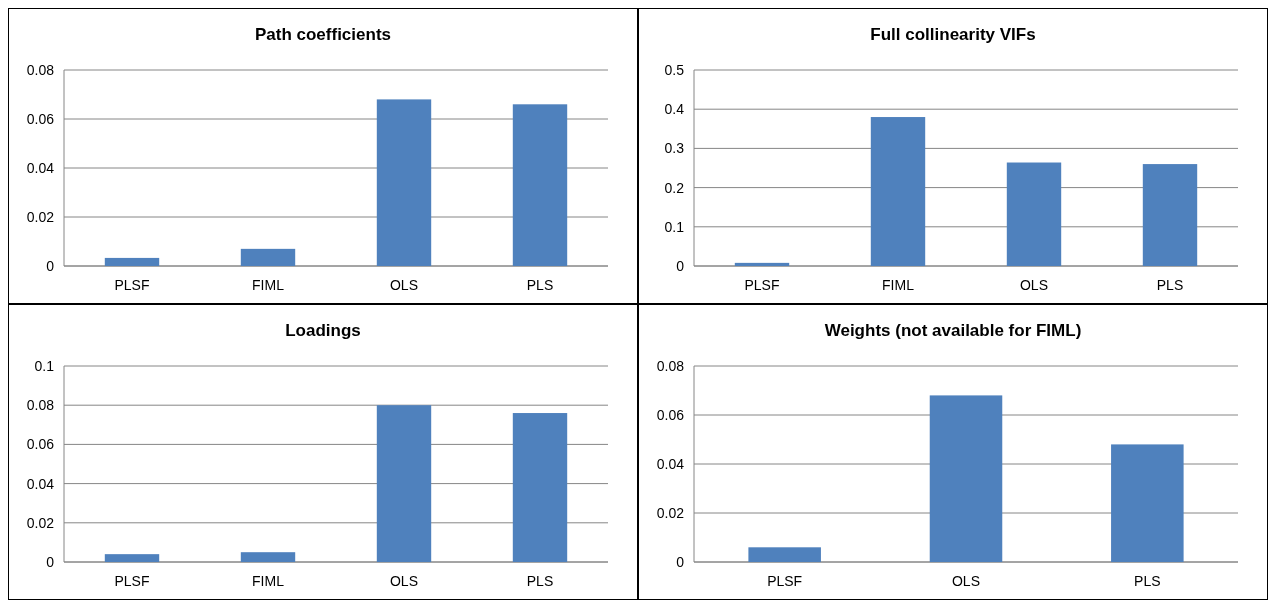  I want to click on y-tick-label: 0.3, so click(674, 148).